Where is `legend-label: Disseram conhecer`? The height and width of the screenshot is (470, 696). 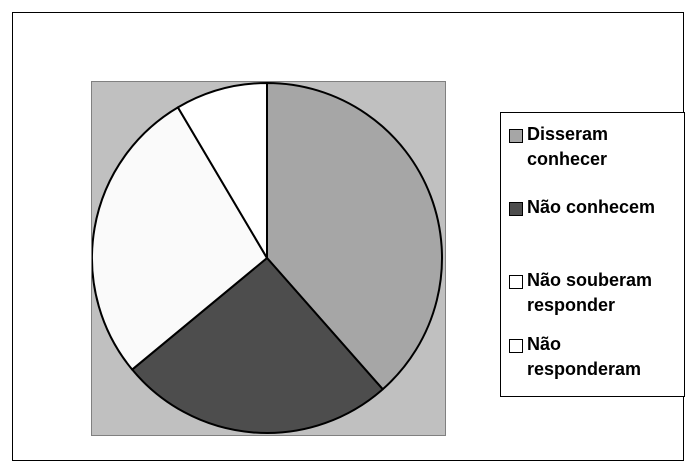 legend-label: Disseram conhecer is located at coordinates (568, 146).